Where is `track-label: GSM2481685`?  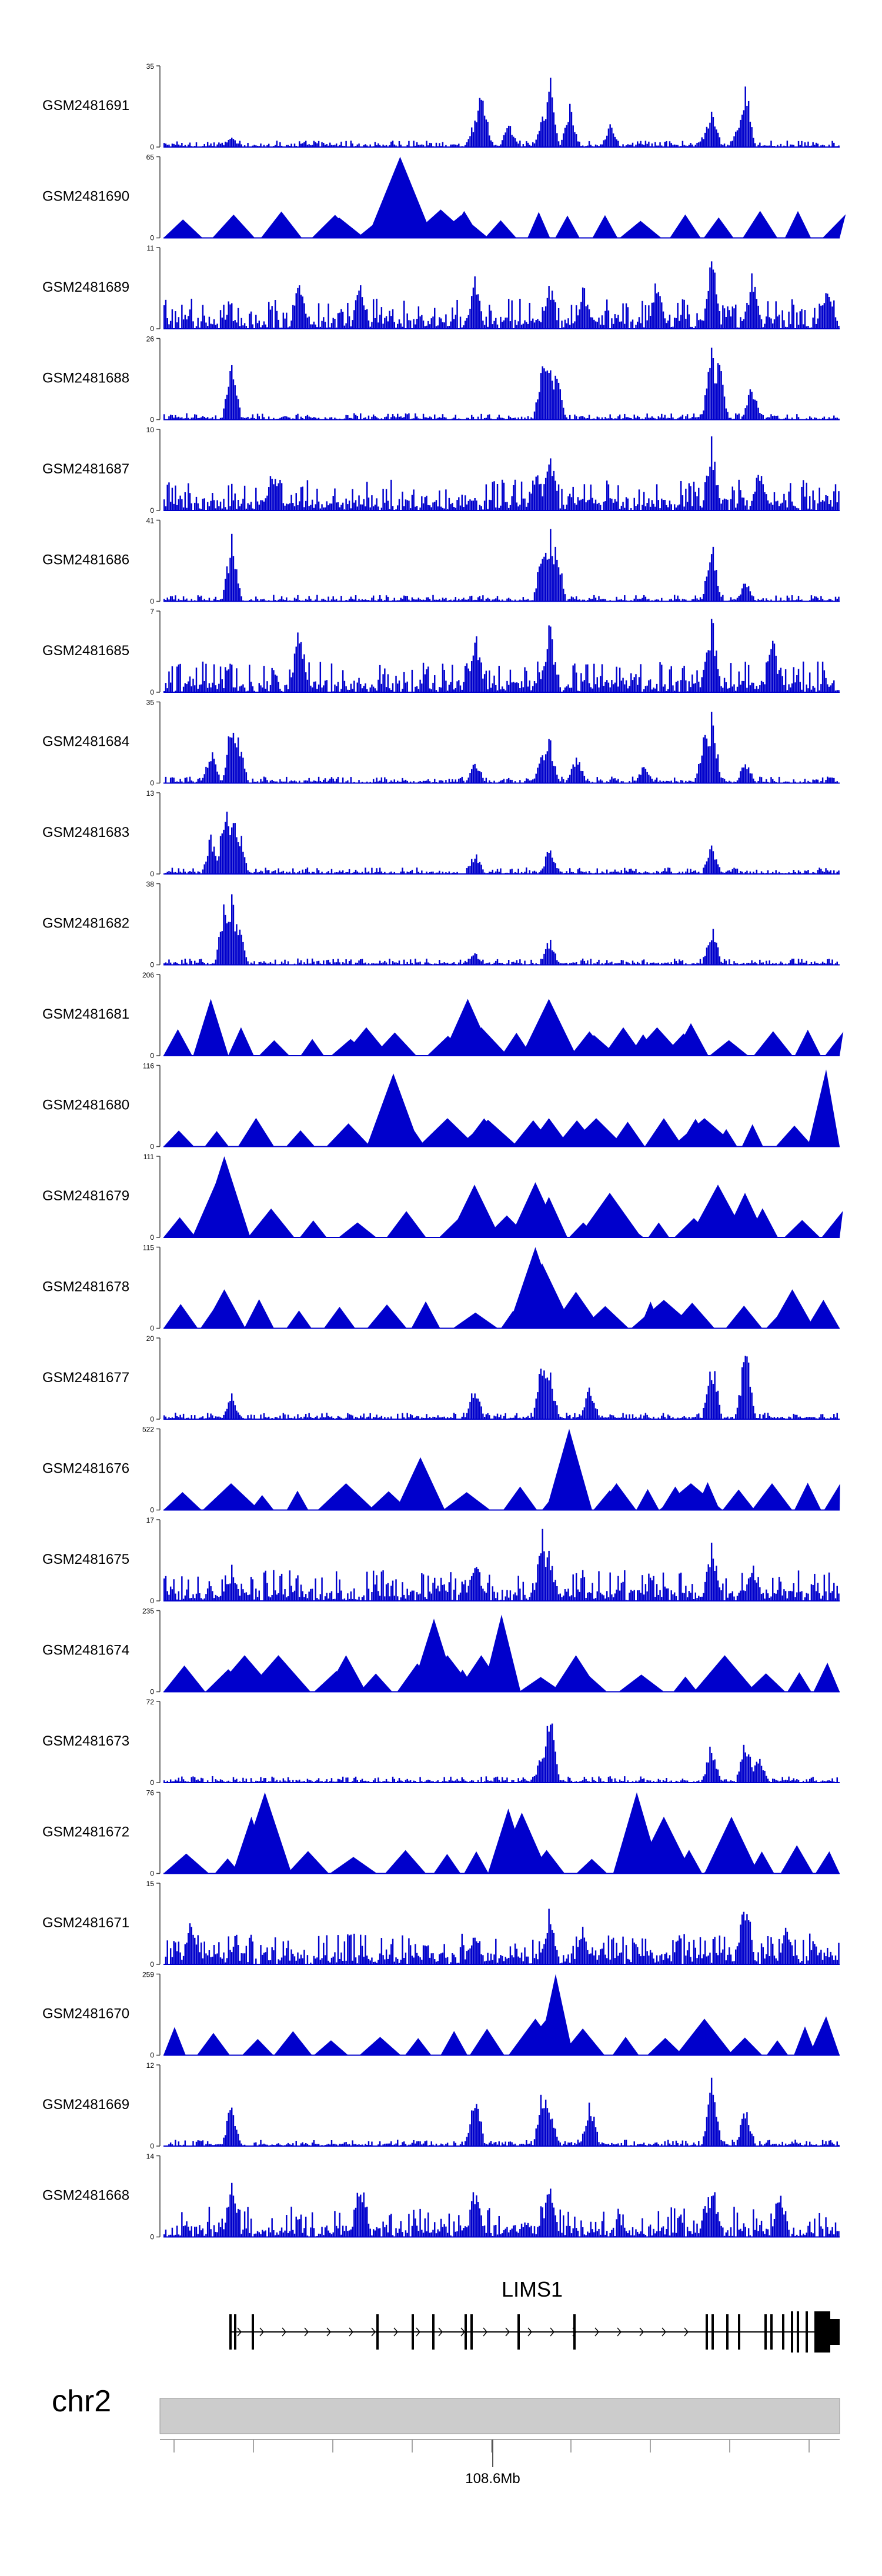
track-label: GSM2481685 is located at coordinates (85, 651).